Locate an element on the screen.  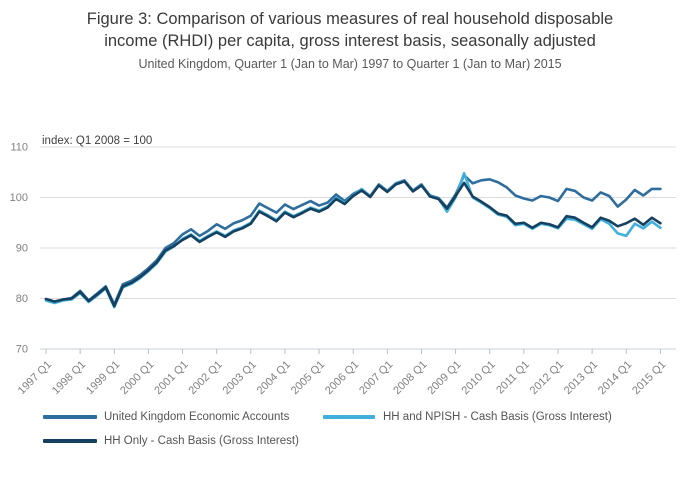
legend-swatch-hh-and-npish-cash-basis is located at coordinates (349, 417).